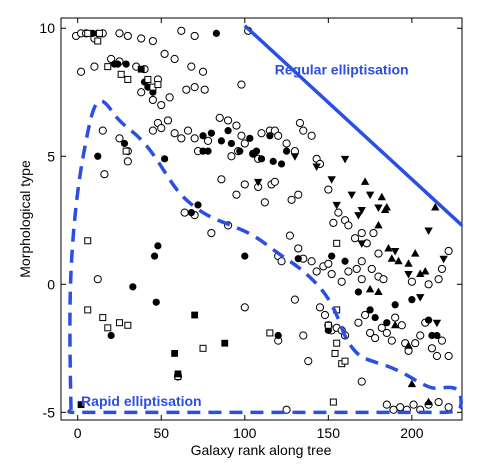  What do you see at coordinates (51, 156) in the screenshot?
I see `y-tick-label: 5` at bounding box center [51, 156].